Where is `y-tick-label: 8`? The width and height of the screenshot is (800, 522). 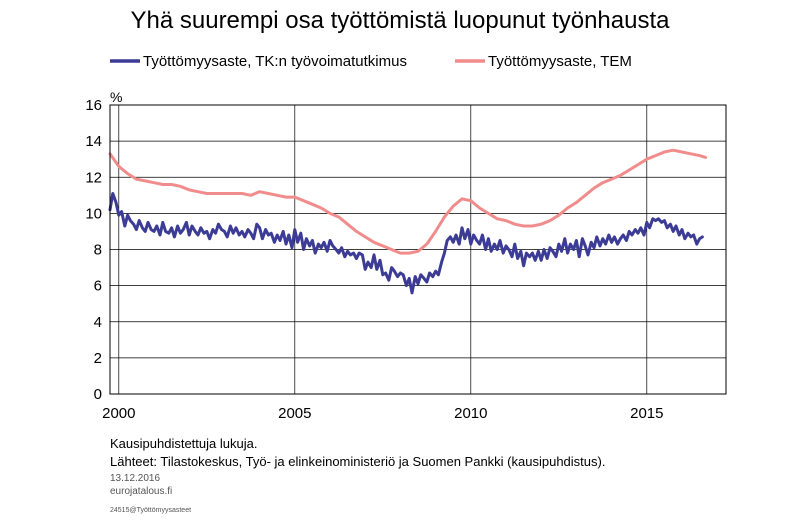
y-tick-label: 8 is located at coordinates (98, 250).